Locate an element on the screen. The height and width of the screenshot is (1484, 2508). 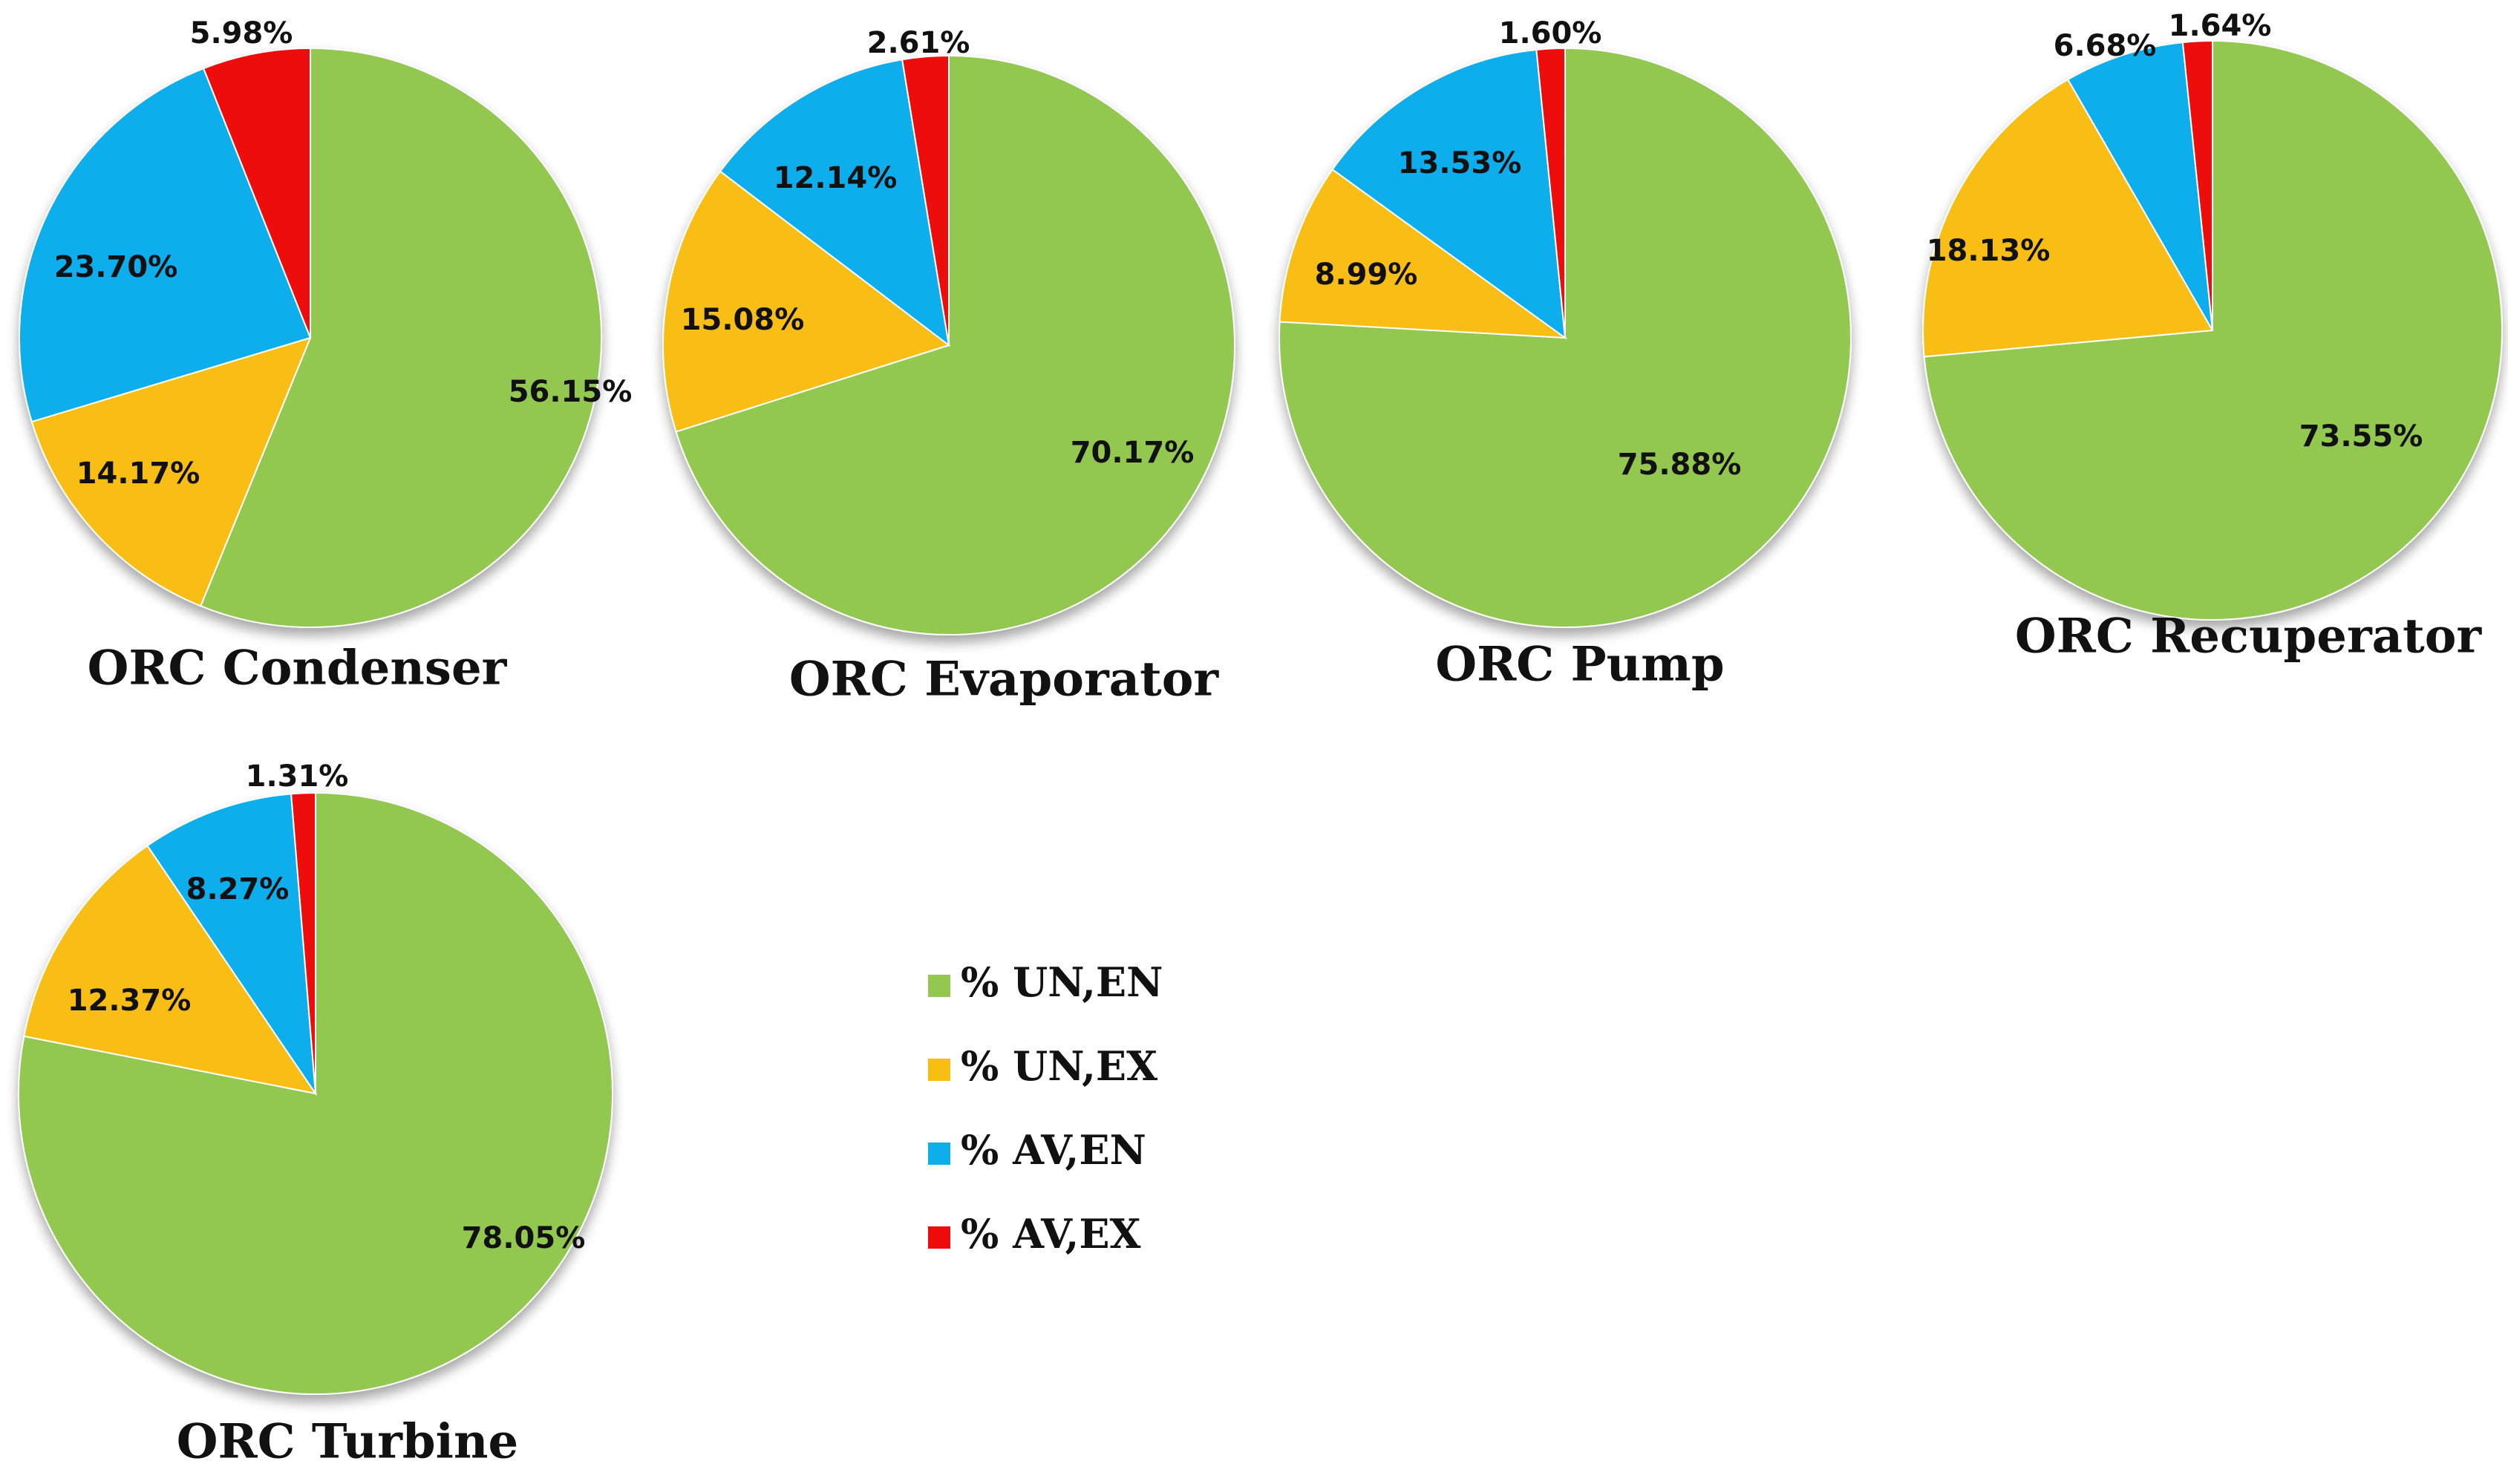
chart-title: ORC Turbine is located at coordinates (348, 1442).